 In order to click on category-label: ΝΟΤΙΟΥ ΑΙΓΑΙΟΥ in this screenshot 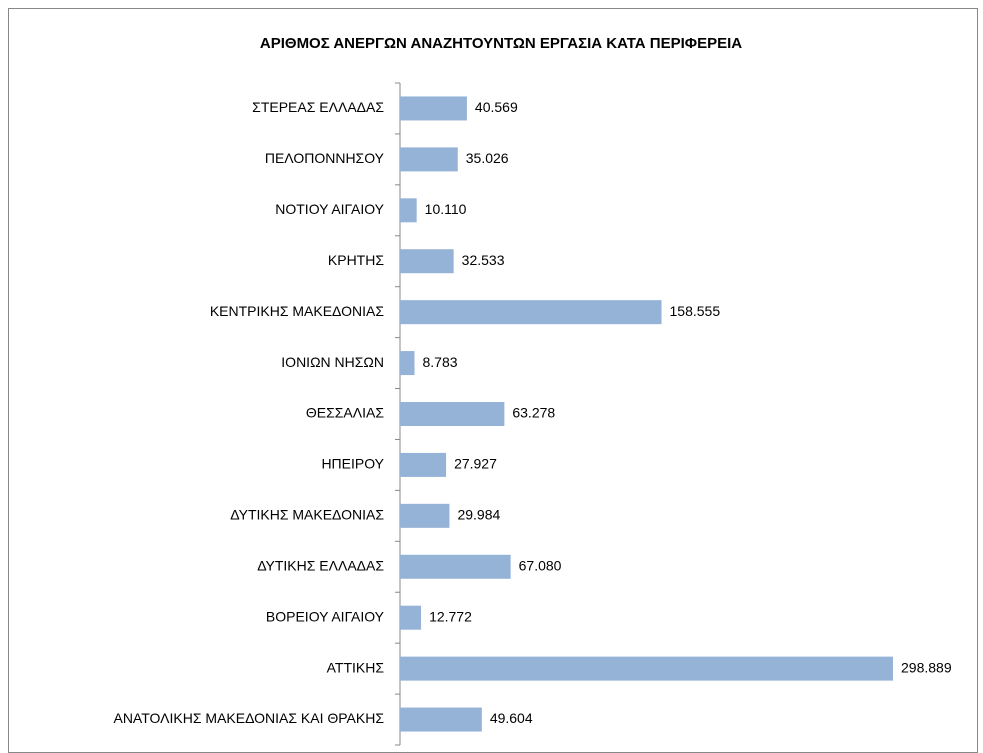, I will do `click(329, 209)`.